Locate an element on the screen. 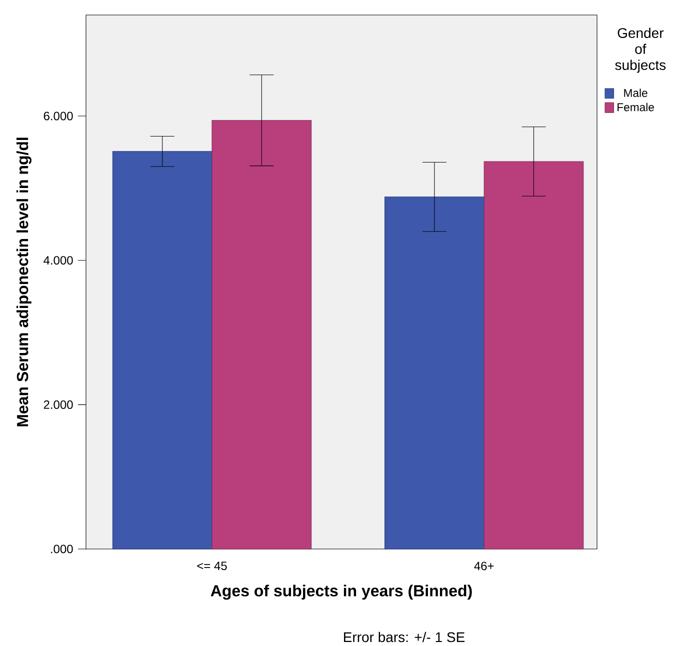 The image size is (684, 646). legend-label: Female is located at coordinates (636, 107).